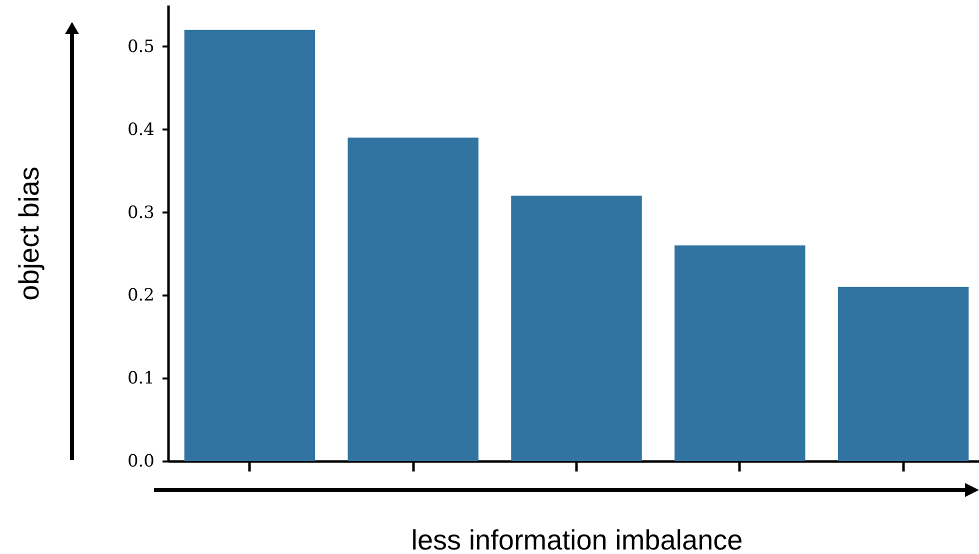 The height and width of the screenshot is (554, 979). I want to click on y-tick-label: 0.1, so click(140, 378).